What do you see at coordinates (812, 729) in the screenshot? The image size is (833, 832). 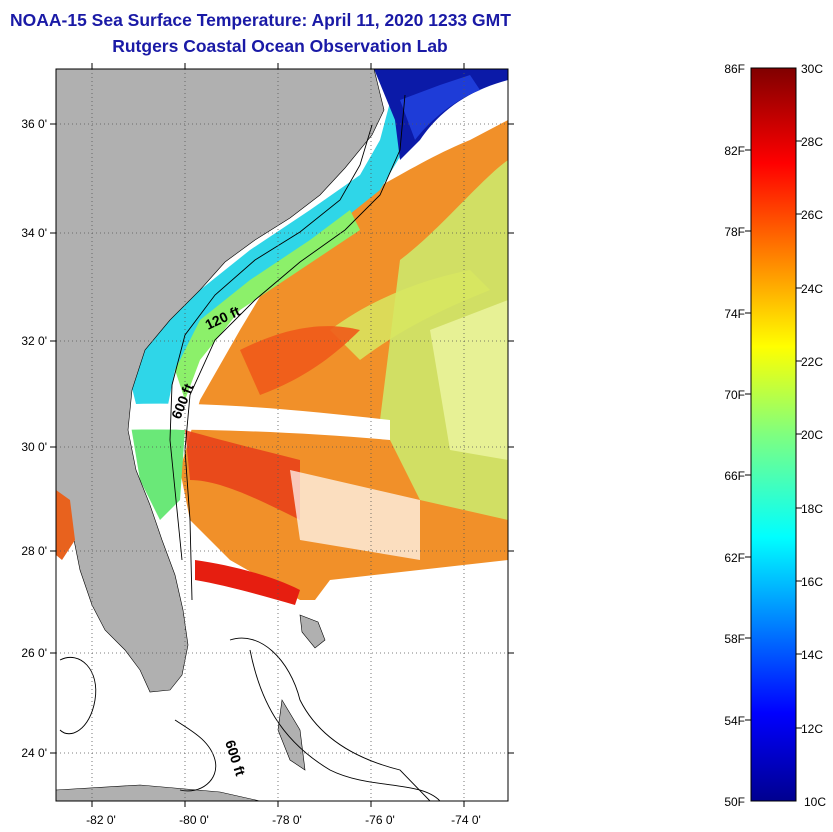 I see `colorbar-c-label: 12C` at bounding box center [812, 729].